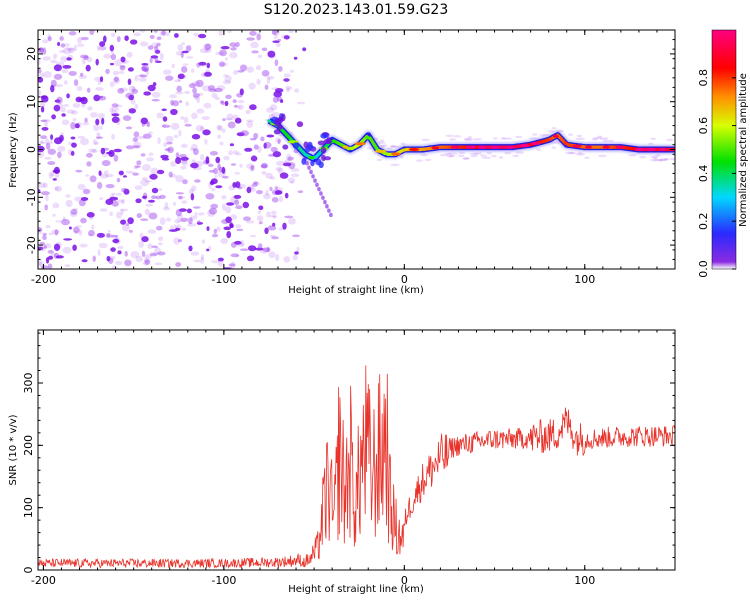 The height and width of the screenshot is (604, 750). I want to click on y-tick-label: -10, so click(31, 197).